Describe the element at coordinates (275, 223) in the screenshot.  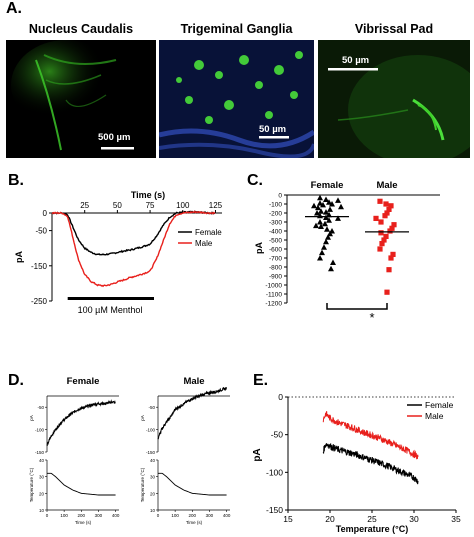
I see `c-y-tick-label: -300` at that location.